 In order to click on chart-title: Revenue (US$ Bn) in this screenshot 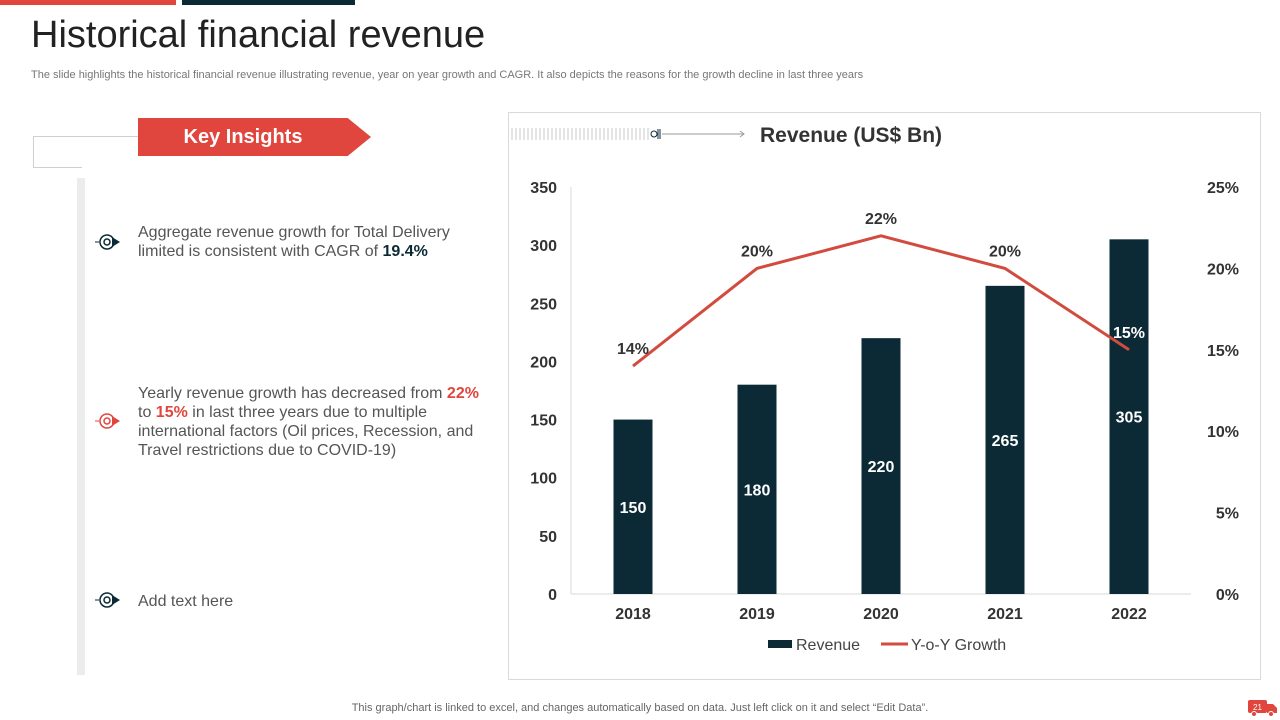, I will do `click(851, 135)`.